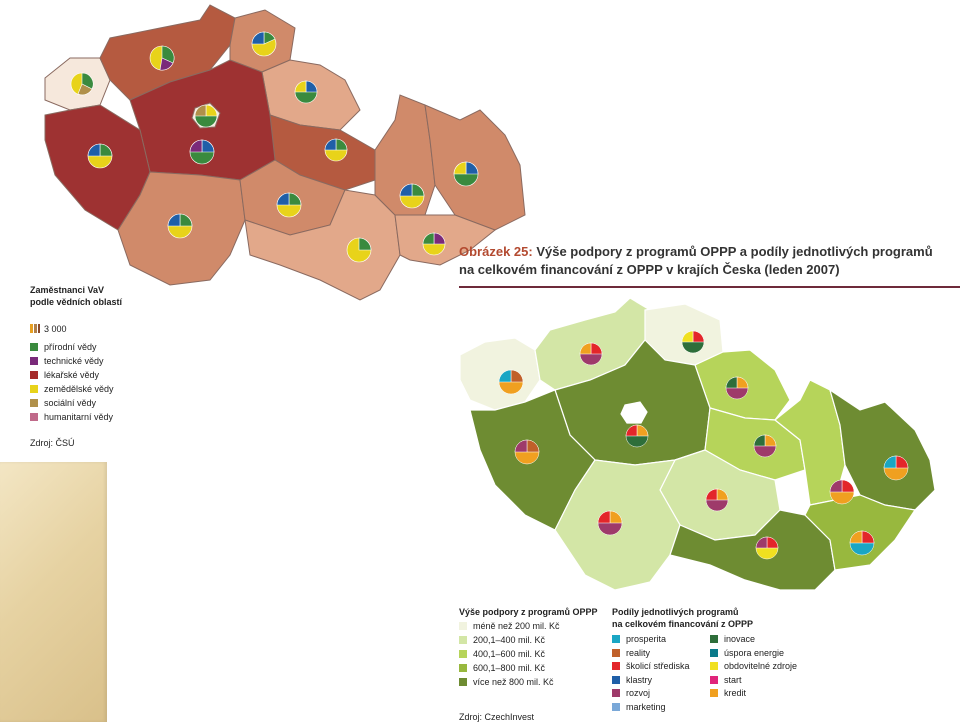  Describe the element at coordinates (76, 302) in the screenshot. I see `left-legend-title-line2: podle vědních oblastí` at that location.